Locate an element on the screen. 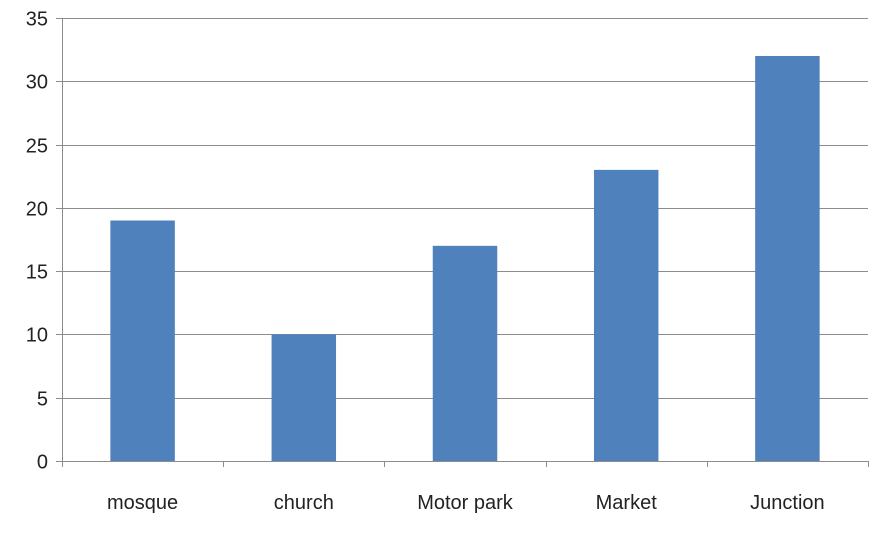 The height and width of the screenshot is (539, 883). y-tick-label-20: 20 is located at coordinates (37, 210).